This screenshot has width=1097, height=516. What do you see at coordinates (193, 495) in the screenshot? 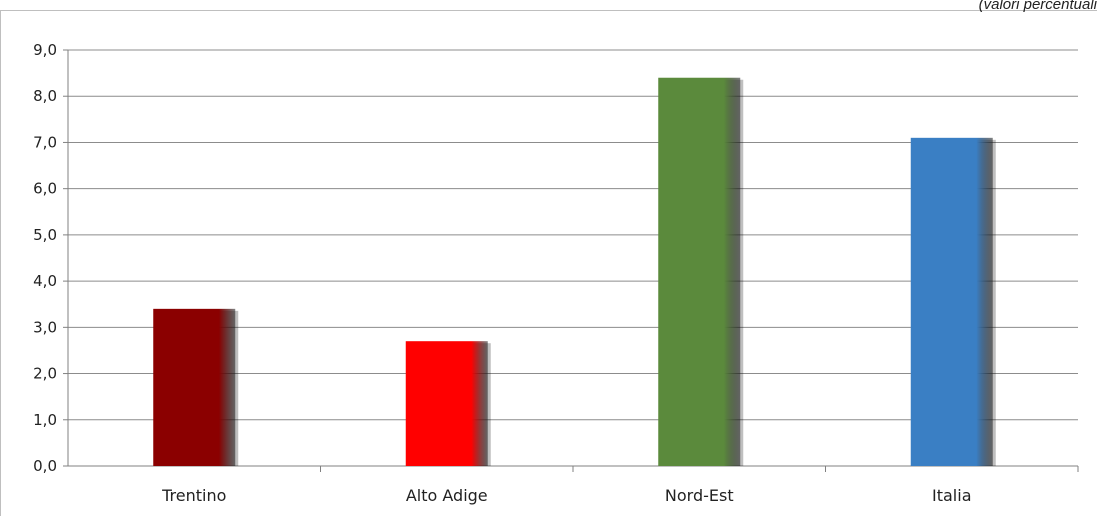
I see `x-category-label: Trentino` at bounding box center [193, 495].